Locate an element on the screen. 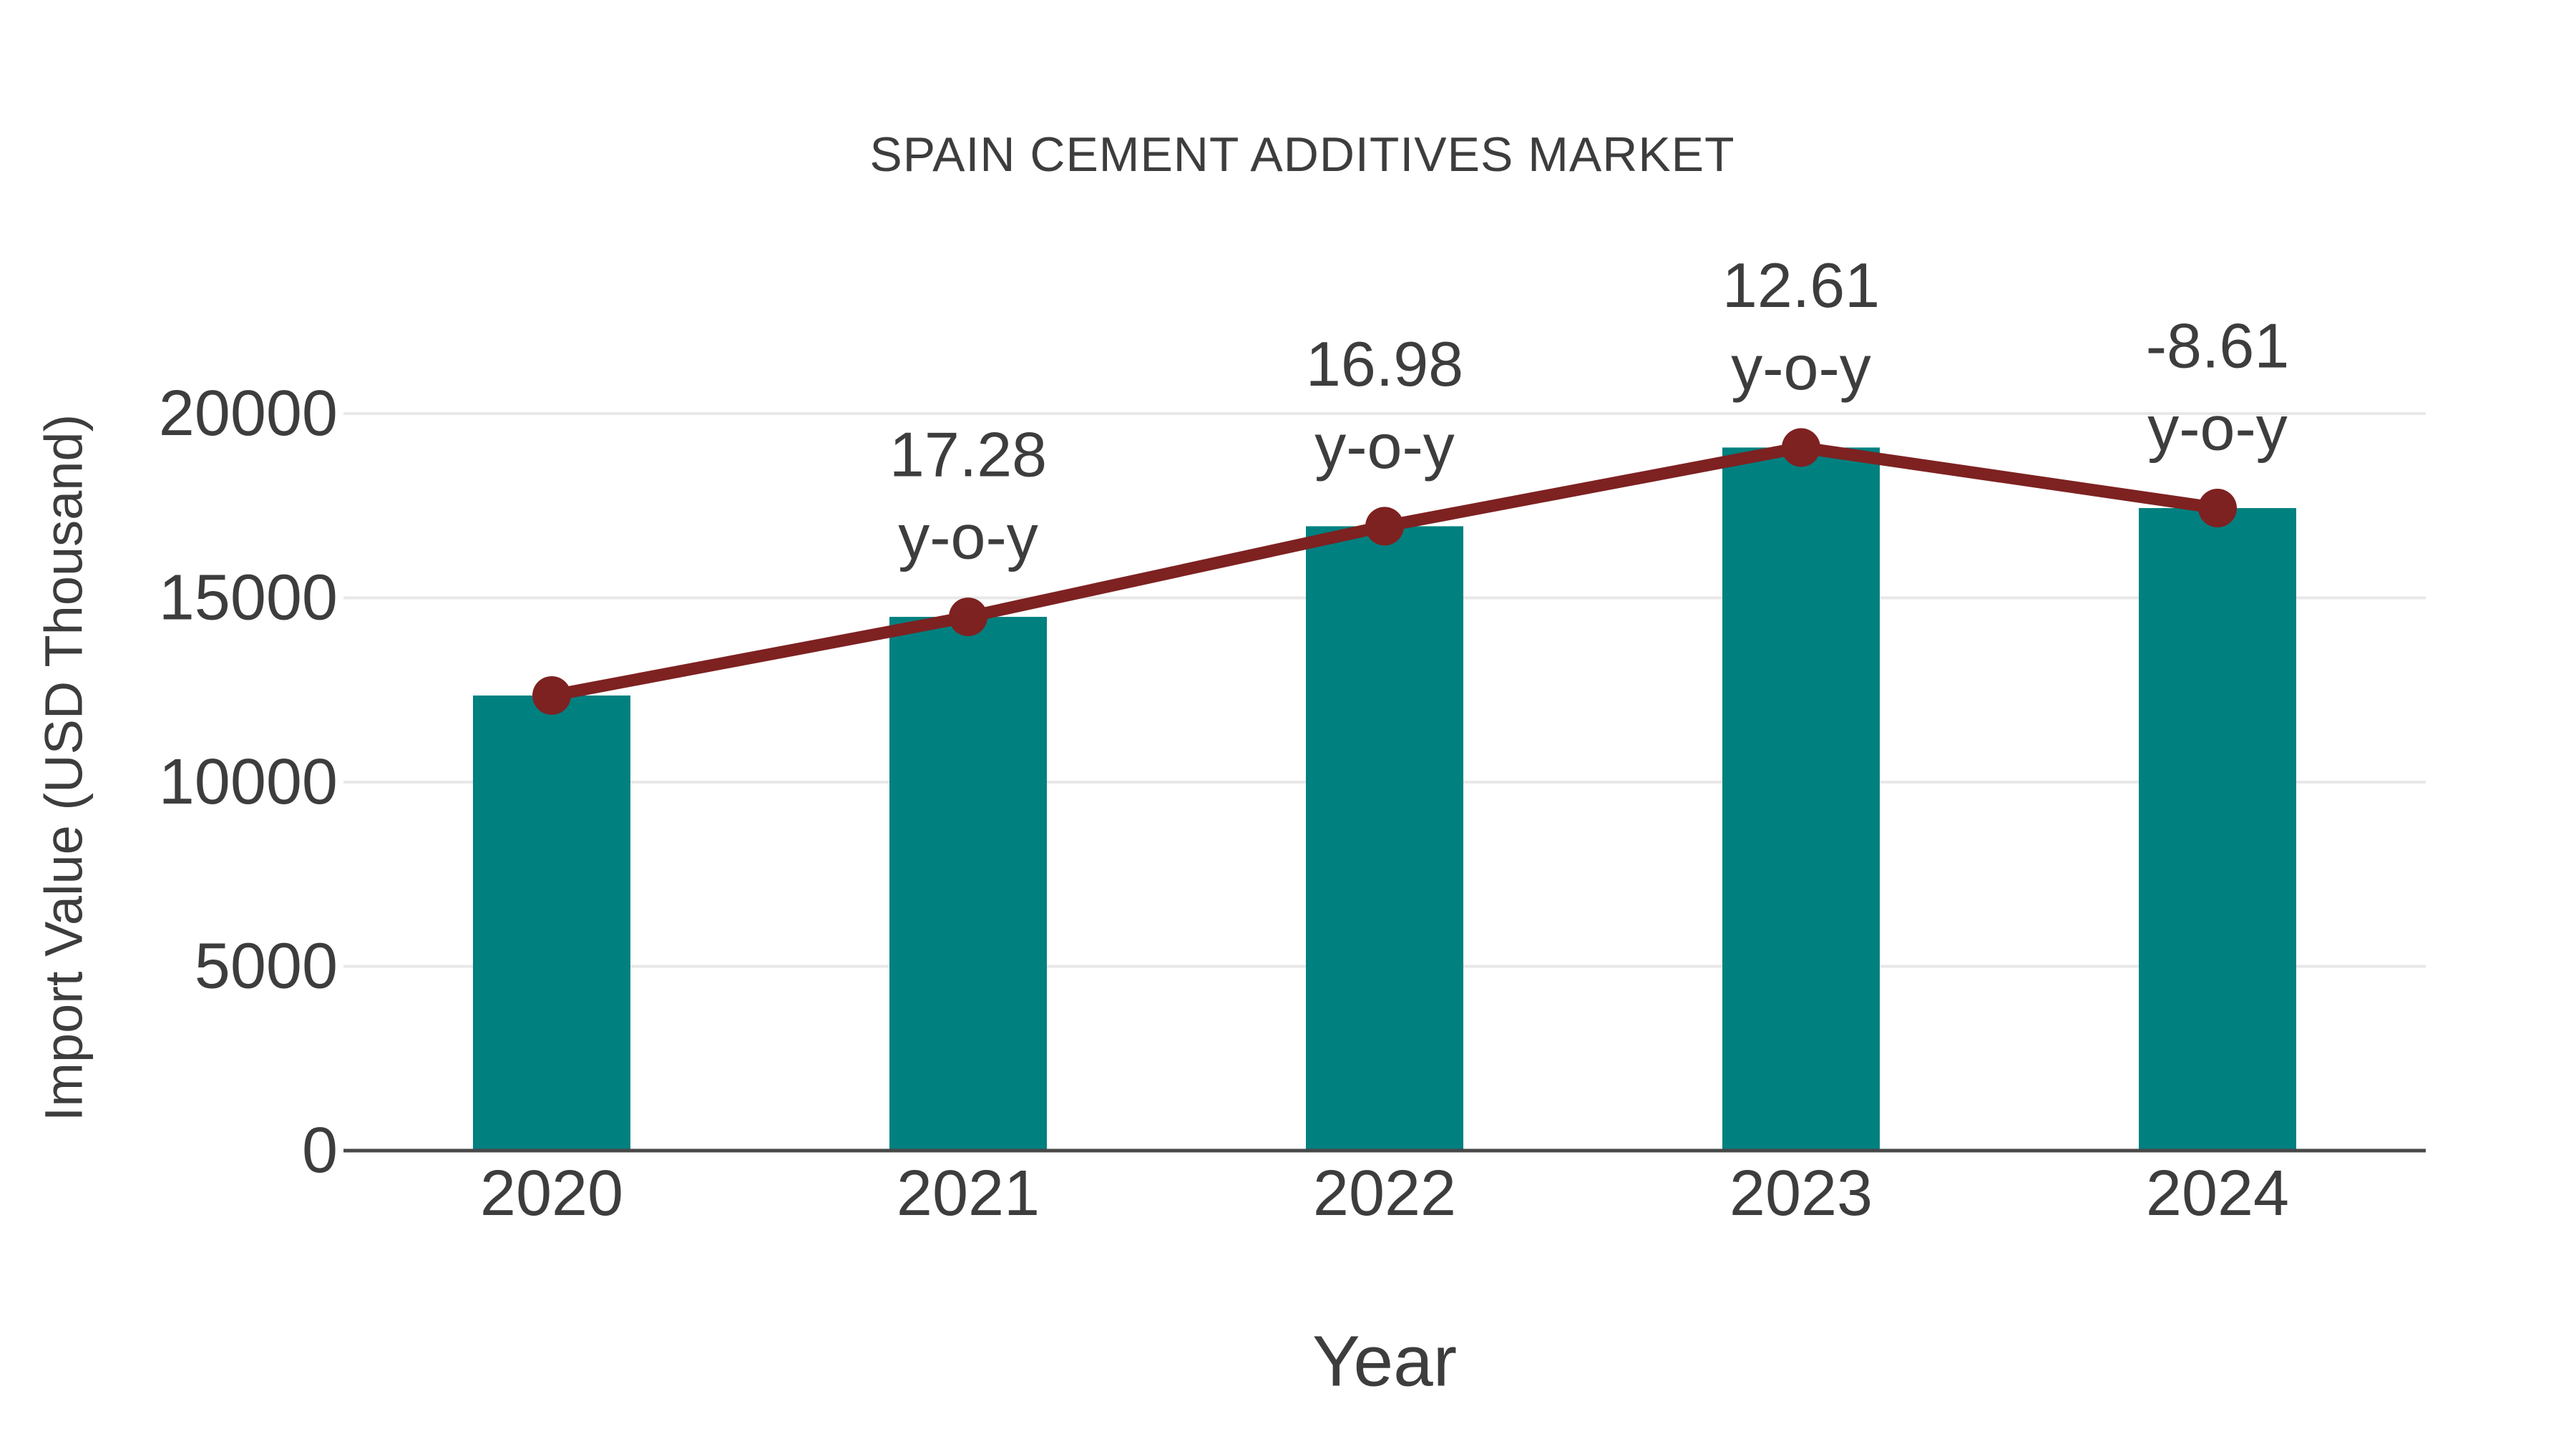  yoy-marker-2020 is located at coordinates (551, 695).